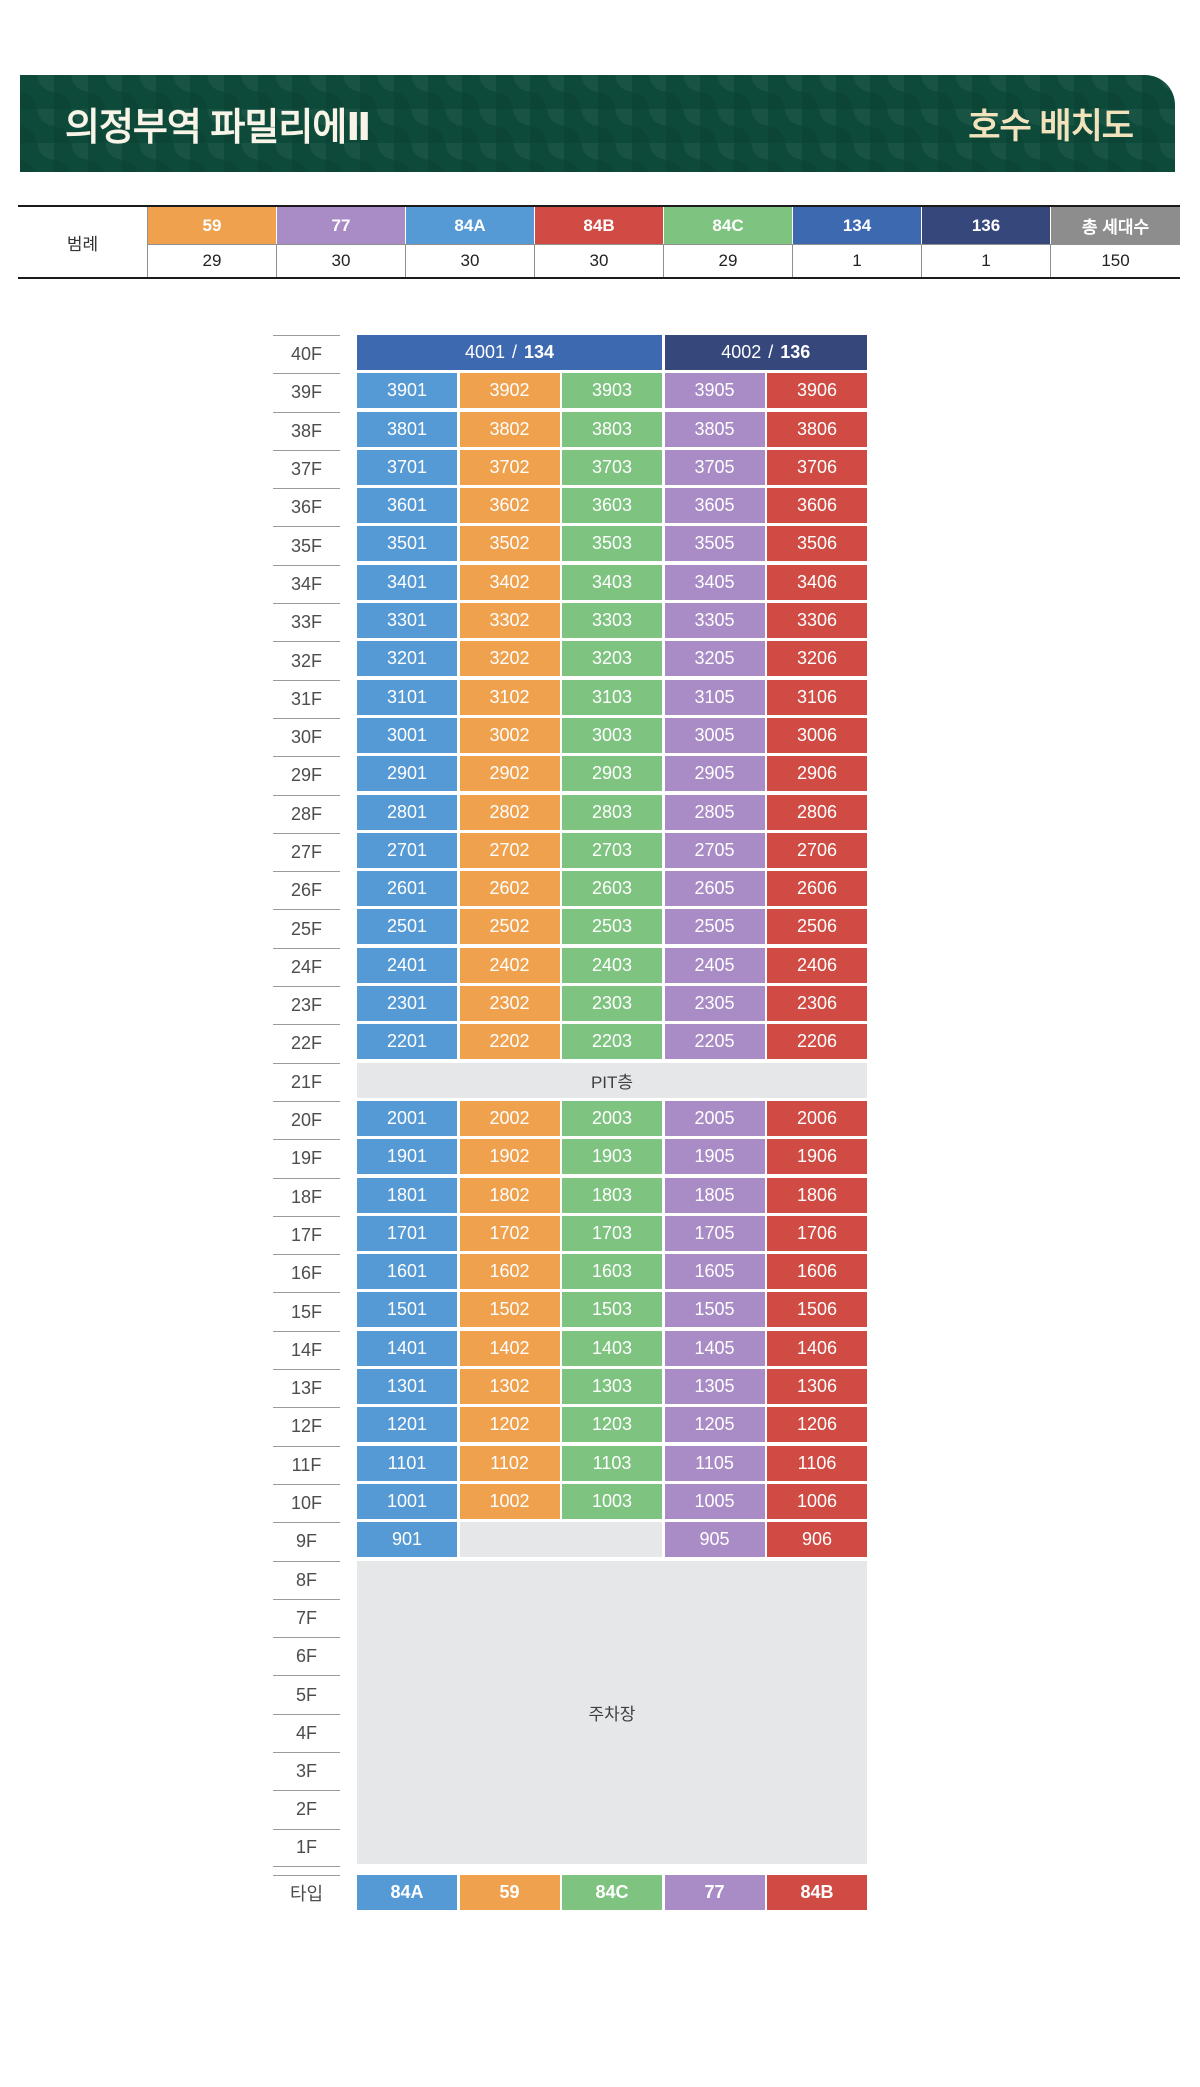 The image size is (1200, 2087). What do you see at coordinates (509, 391) in the screenshot?
I see `unit-cell: 3902` at bounding box center [509, 391].